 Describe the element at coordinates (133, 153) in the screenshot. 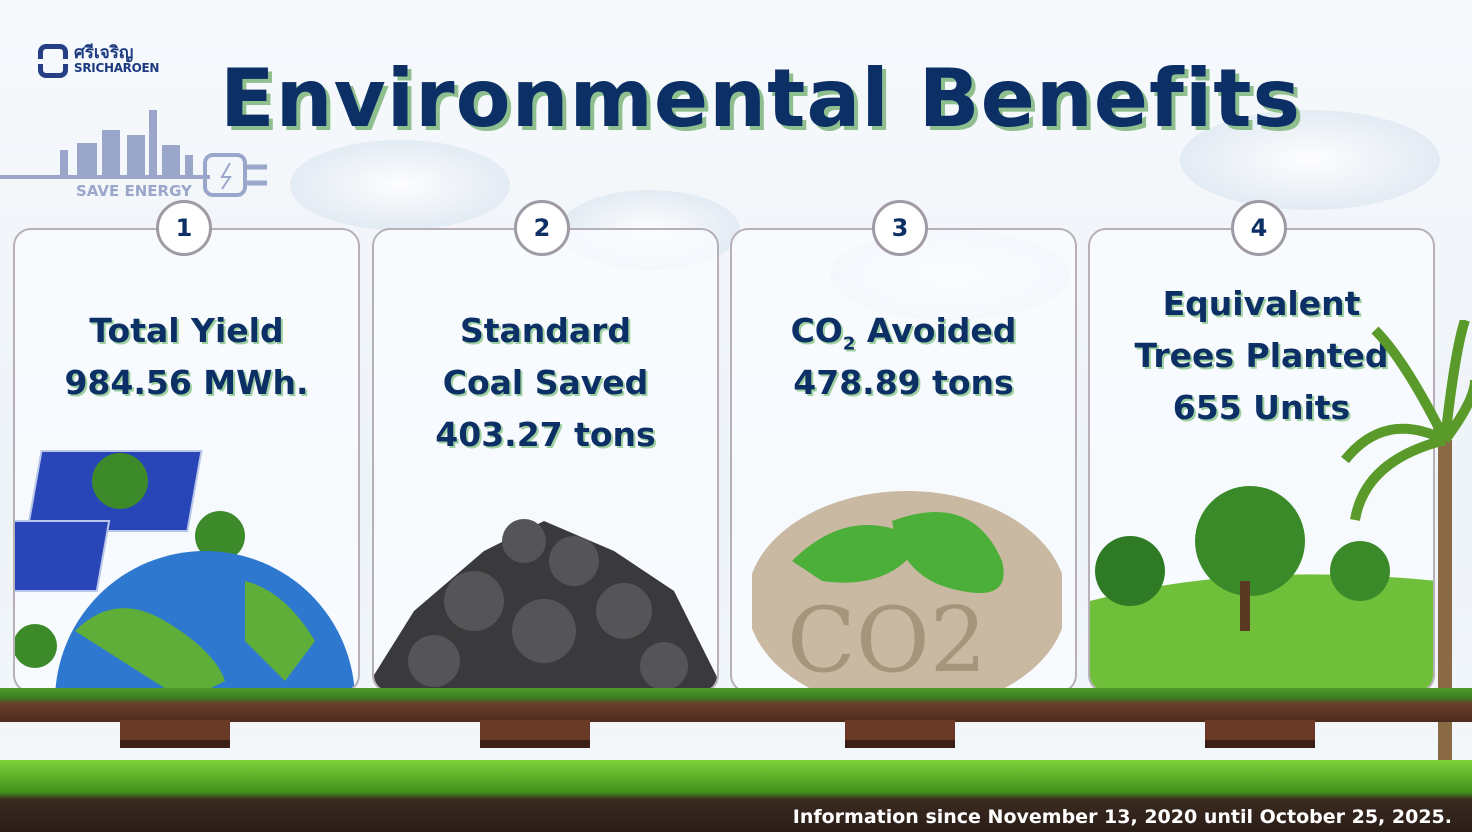

I see `city-plug-icon` at that location.